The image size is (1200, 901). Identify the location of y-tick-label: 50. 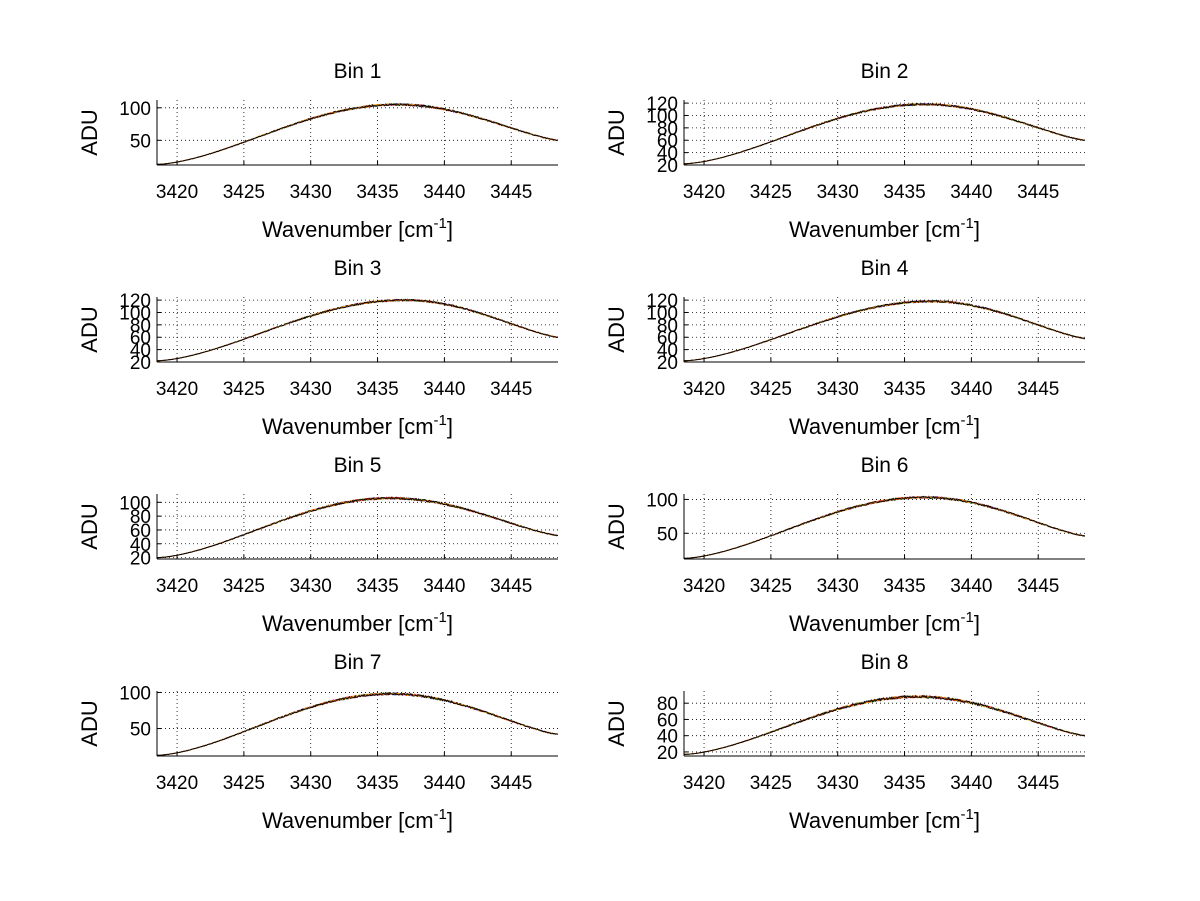
(140, 730).